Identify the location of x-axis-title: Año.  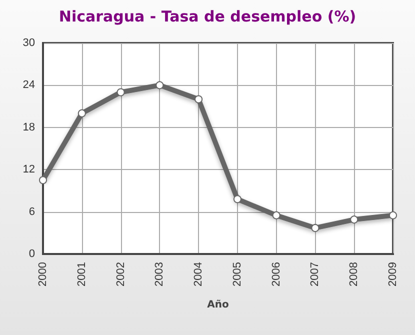
(218, 305).